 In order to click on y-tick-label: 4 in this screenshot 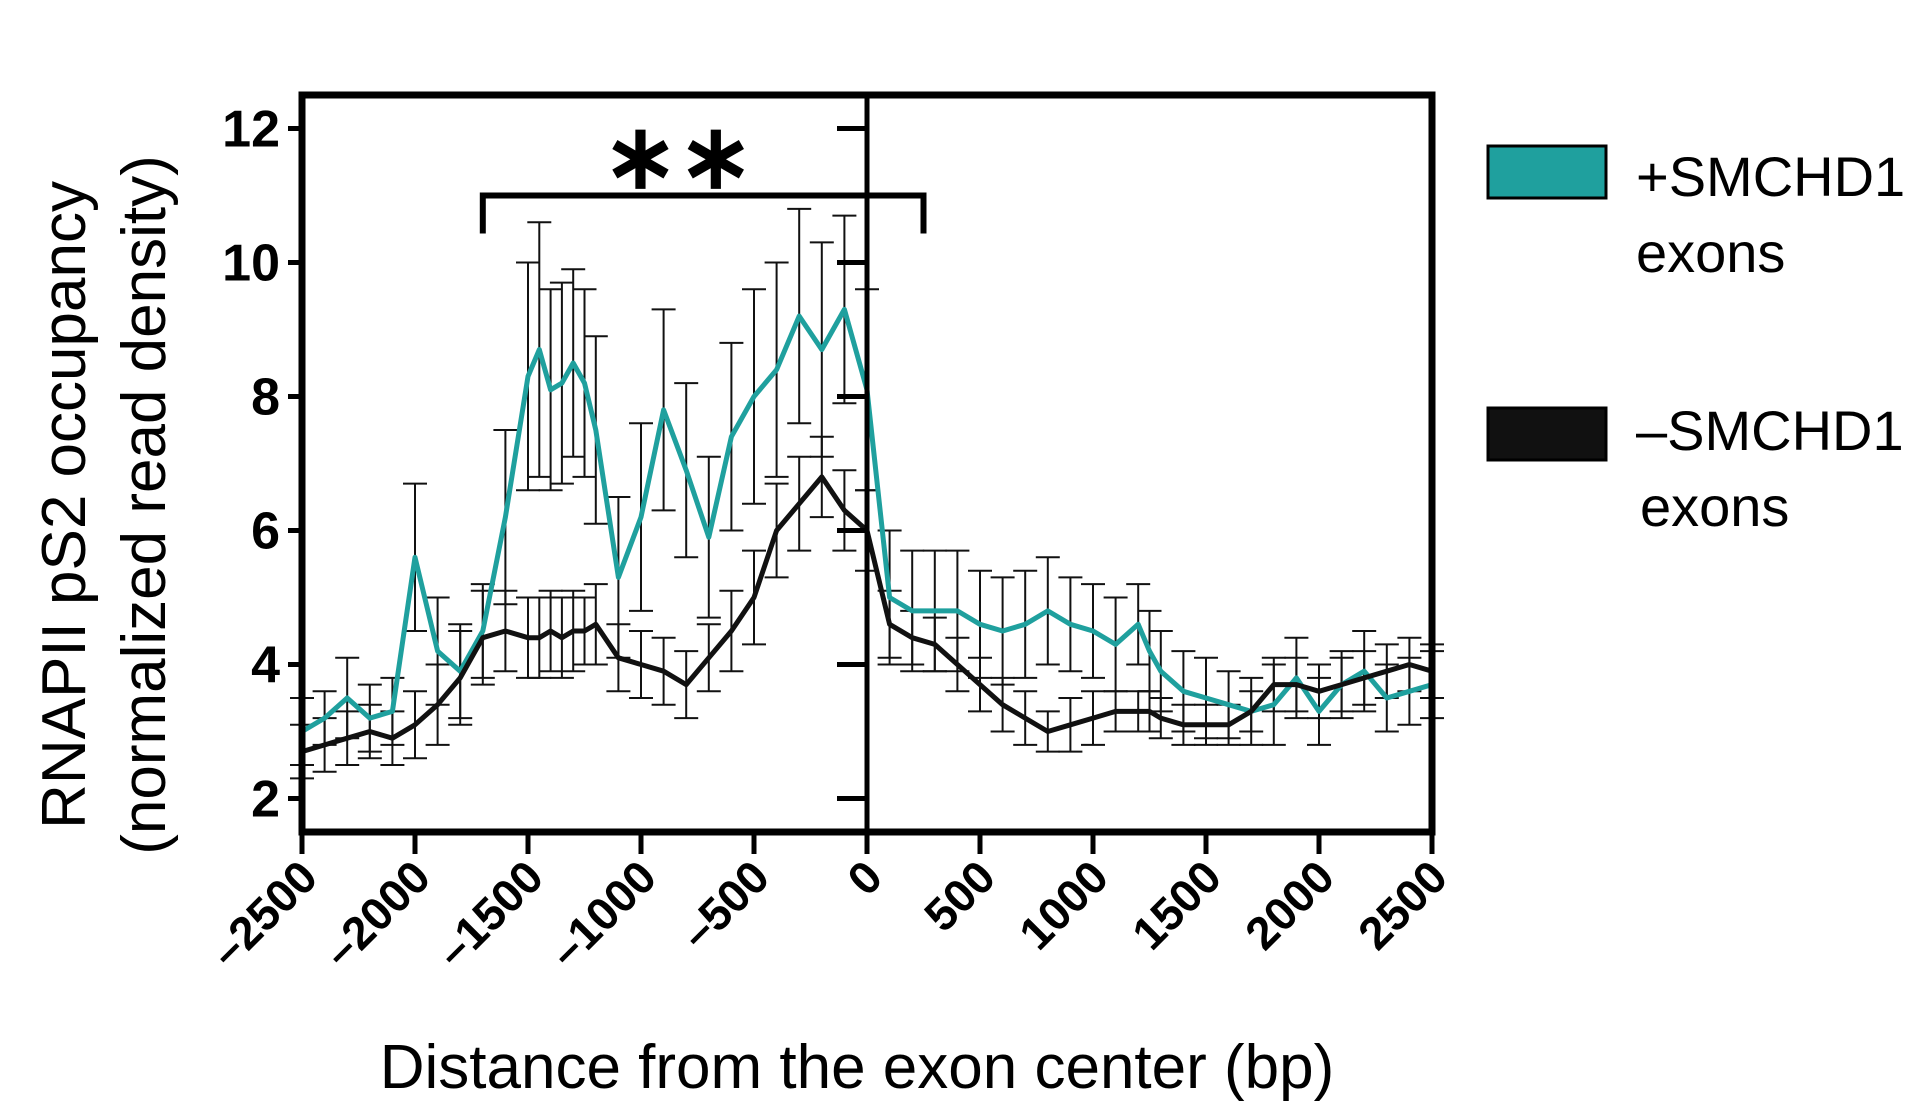, I will do `click(265, 666)`.